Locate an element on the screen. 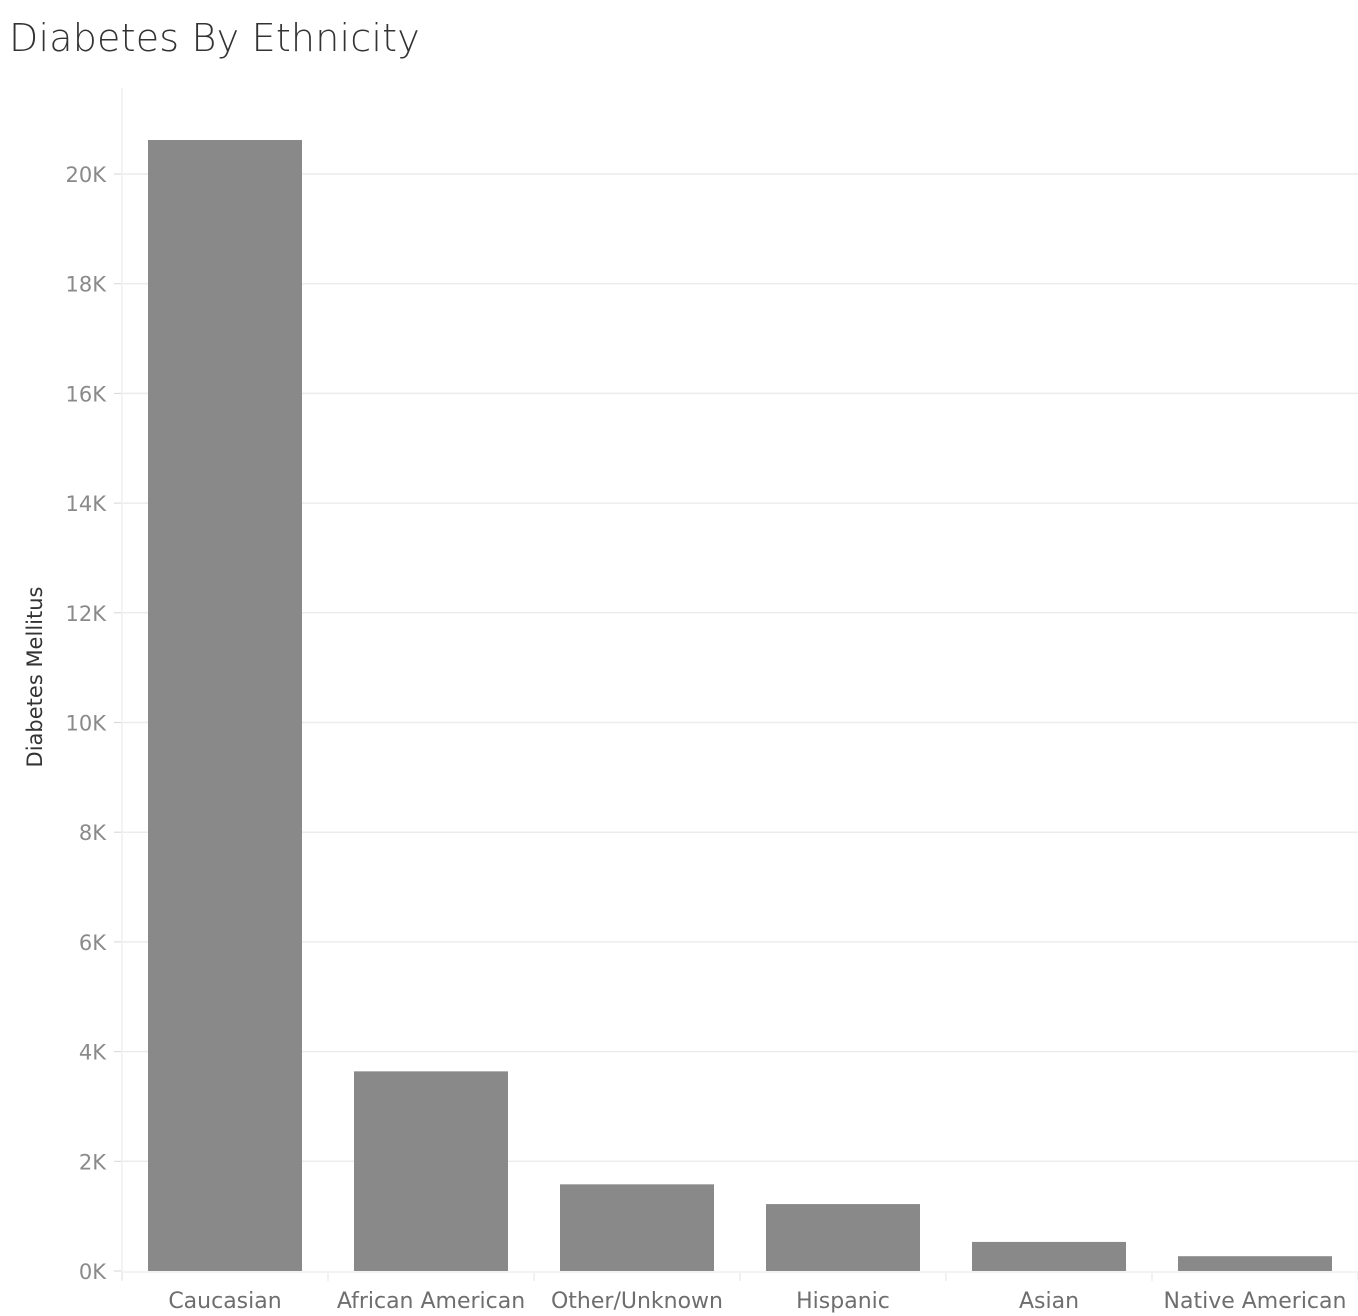  x-category-label: African American is located at coordinates (431, 1301).